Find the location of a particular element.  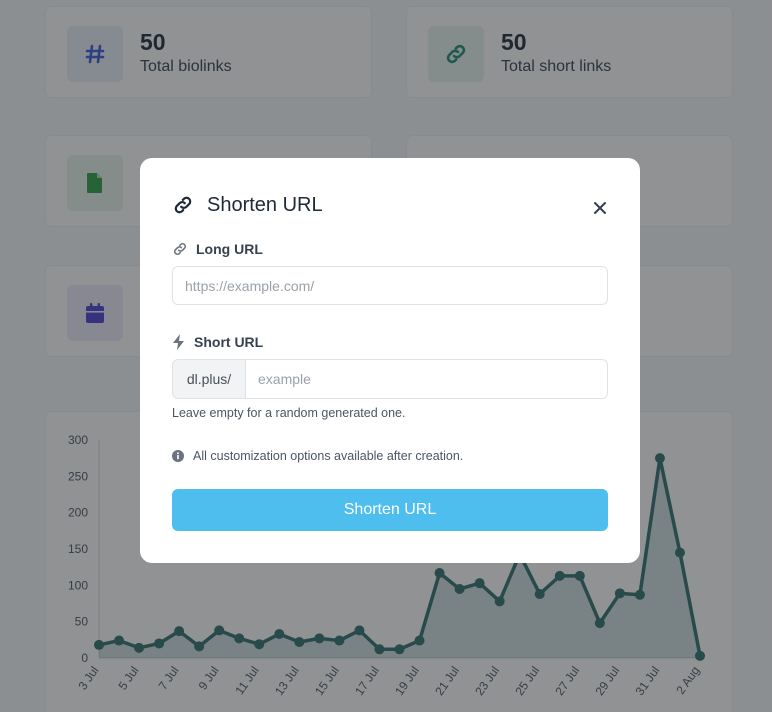

long-url-label-text: Long URL is located at coordinates (229, 249).